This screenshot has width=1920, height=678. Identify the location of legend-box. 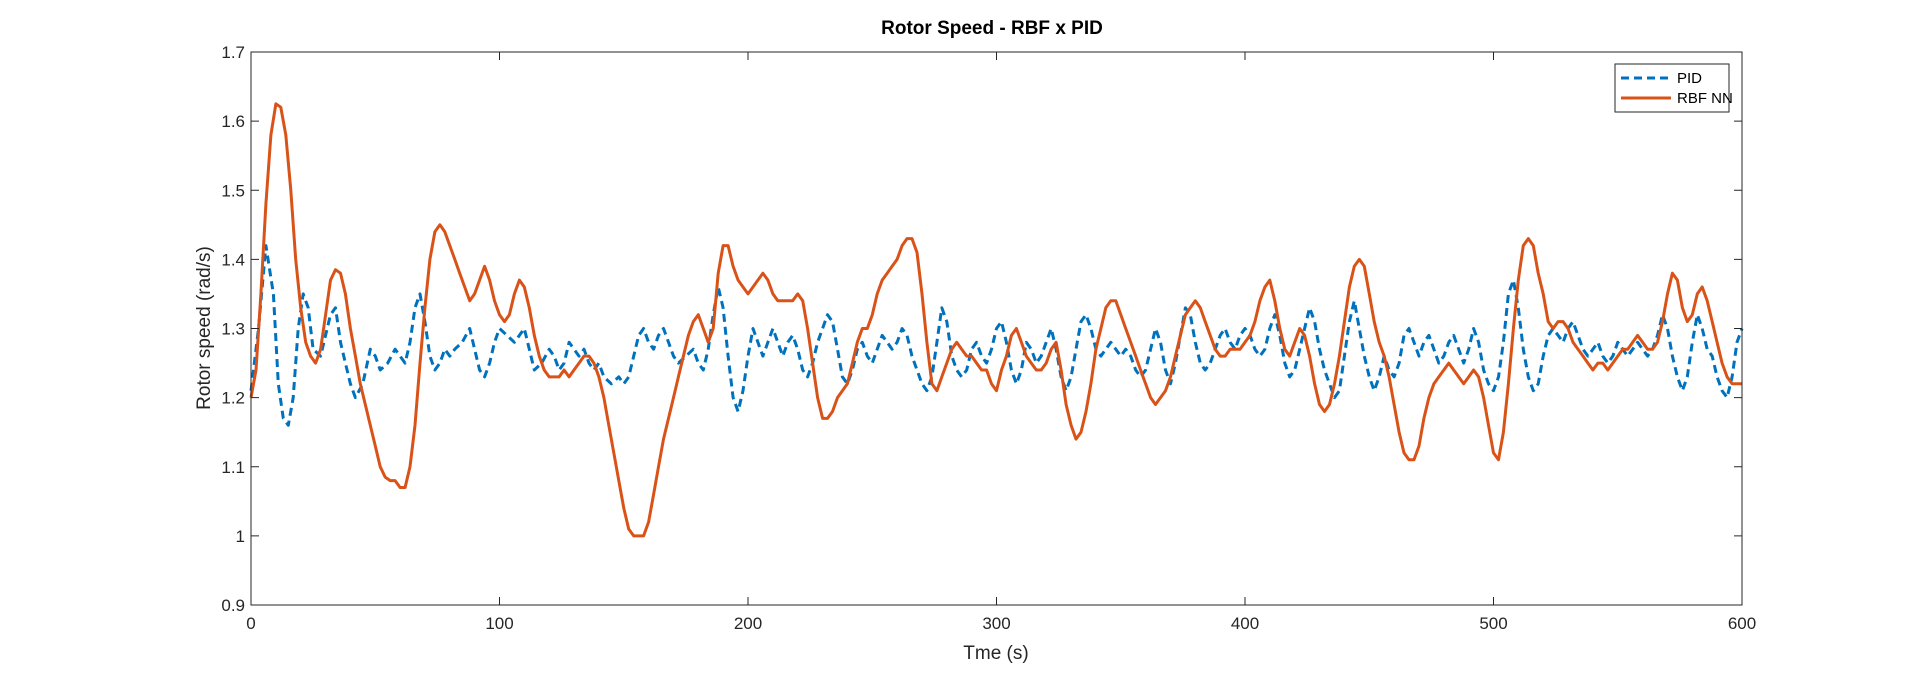
(1672, 88).